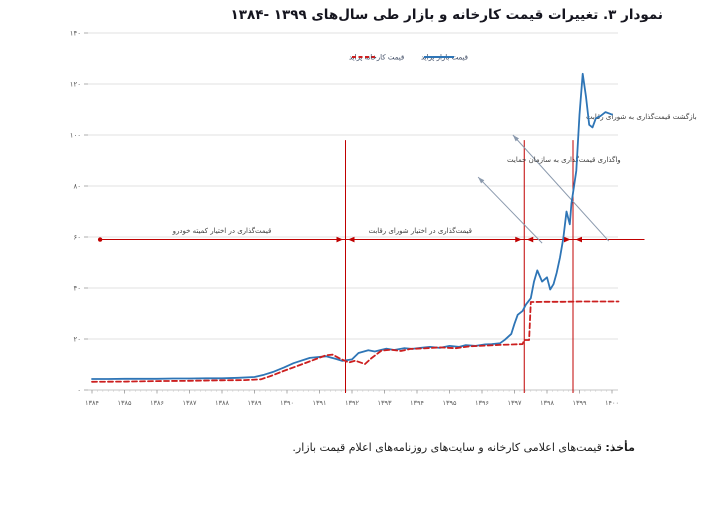 This screenshot has height=516, width=707. I want to click on x-tick-label: ۱۳۸۵, so click(125, 403).